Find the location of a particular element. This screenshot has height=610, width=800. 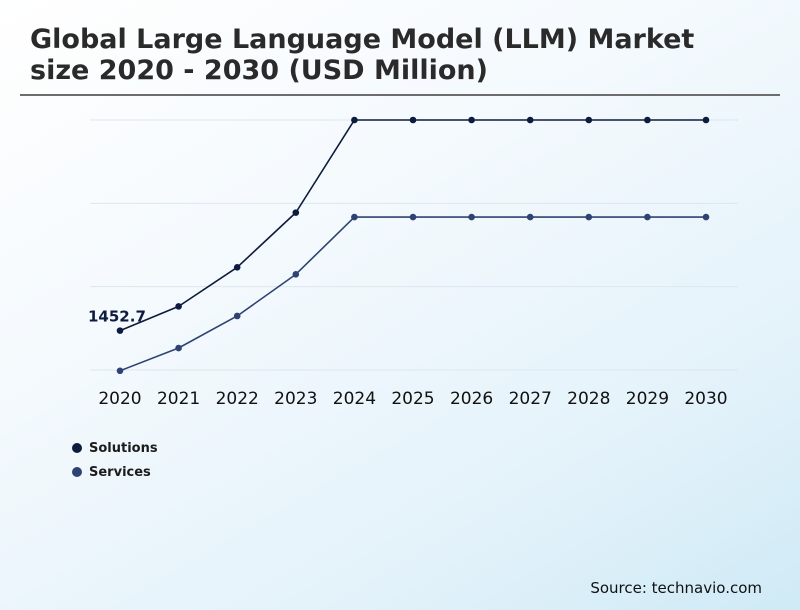

x-tick-label: 2028 is located at coordinates (588, 399).